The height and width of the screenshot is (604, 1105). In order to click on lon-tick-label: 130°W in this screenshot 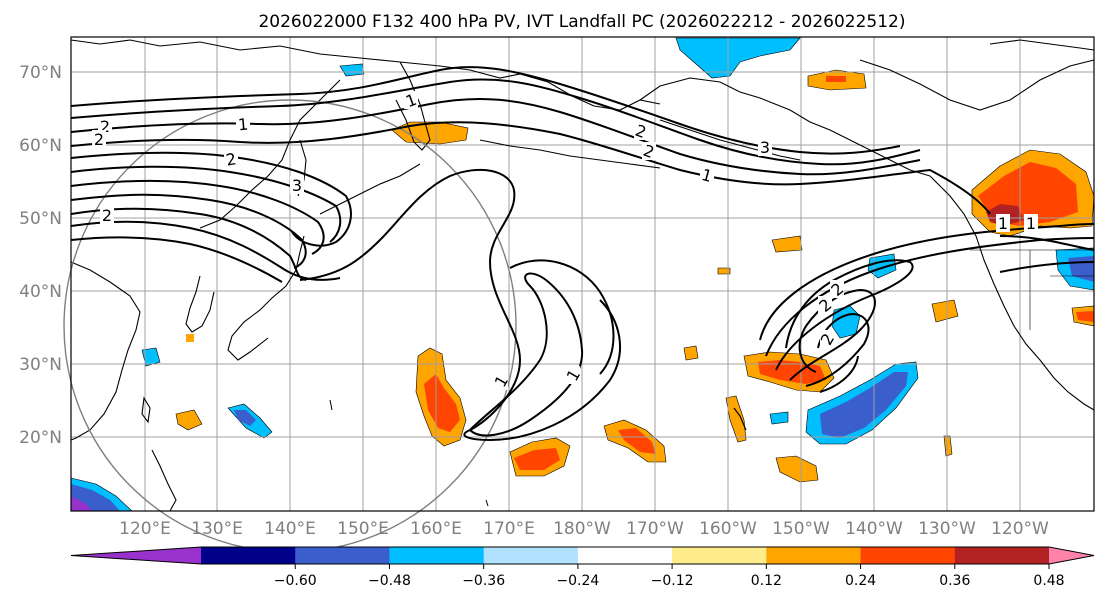, I will do `click(947, 529)`.